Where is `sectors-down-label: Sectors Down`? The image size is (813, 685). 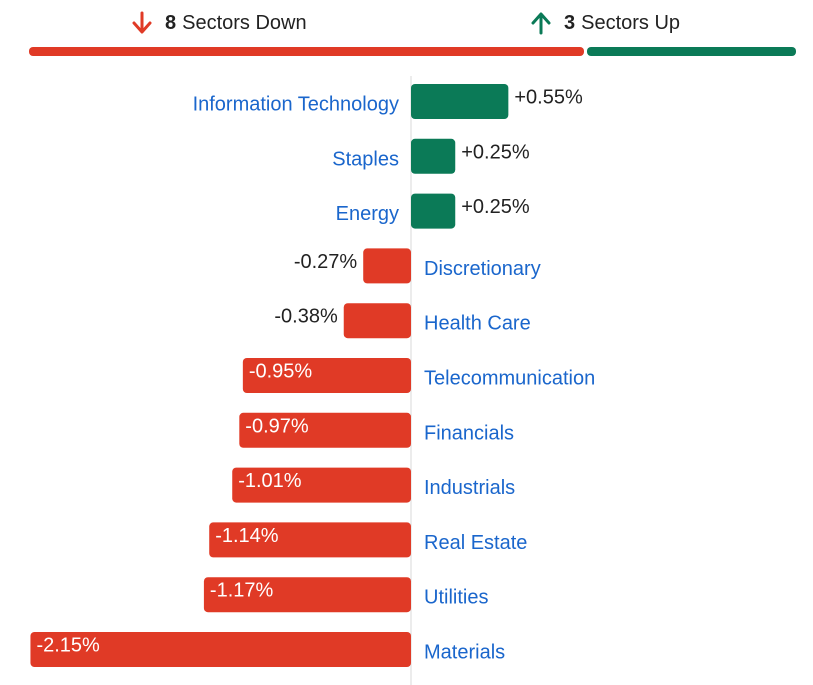 sectors-down-label: Sectors Down is located at coordinates (244, 22).